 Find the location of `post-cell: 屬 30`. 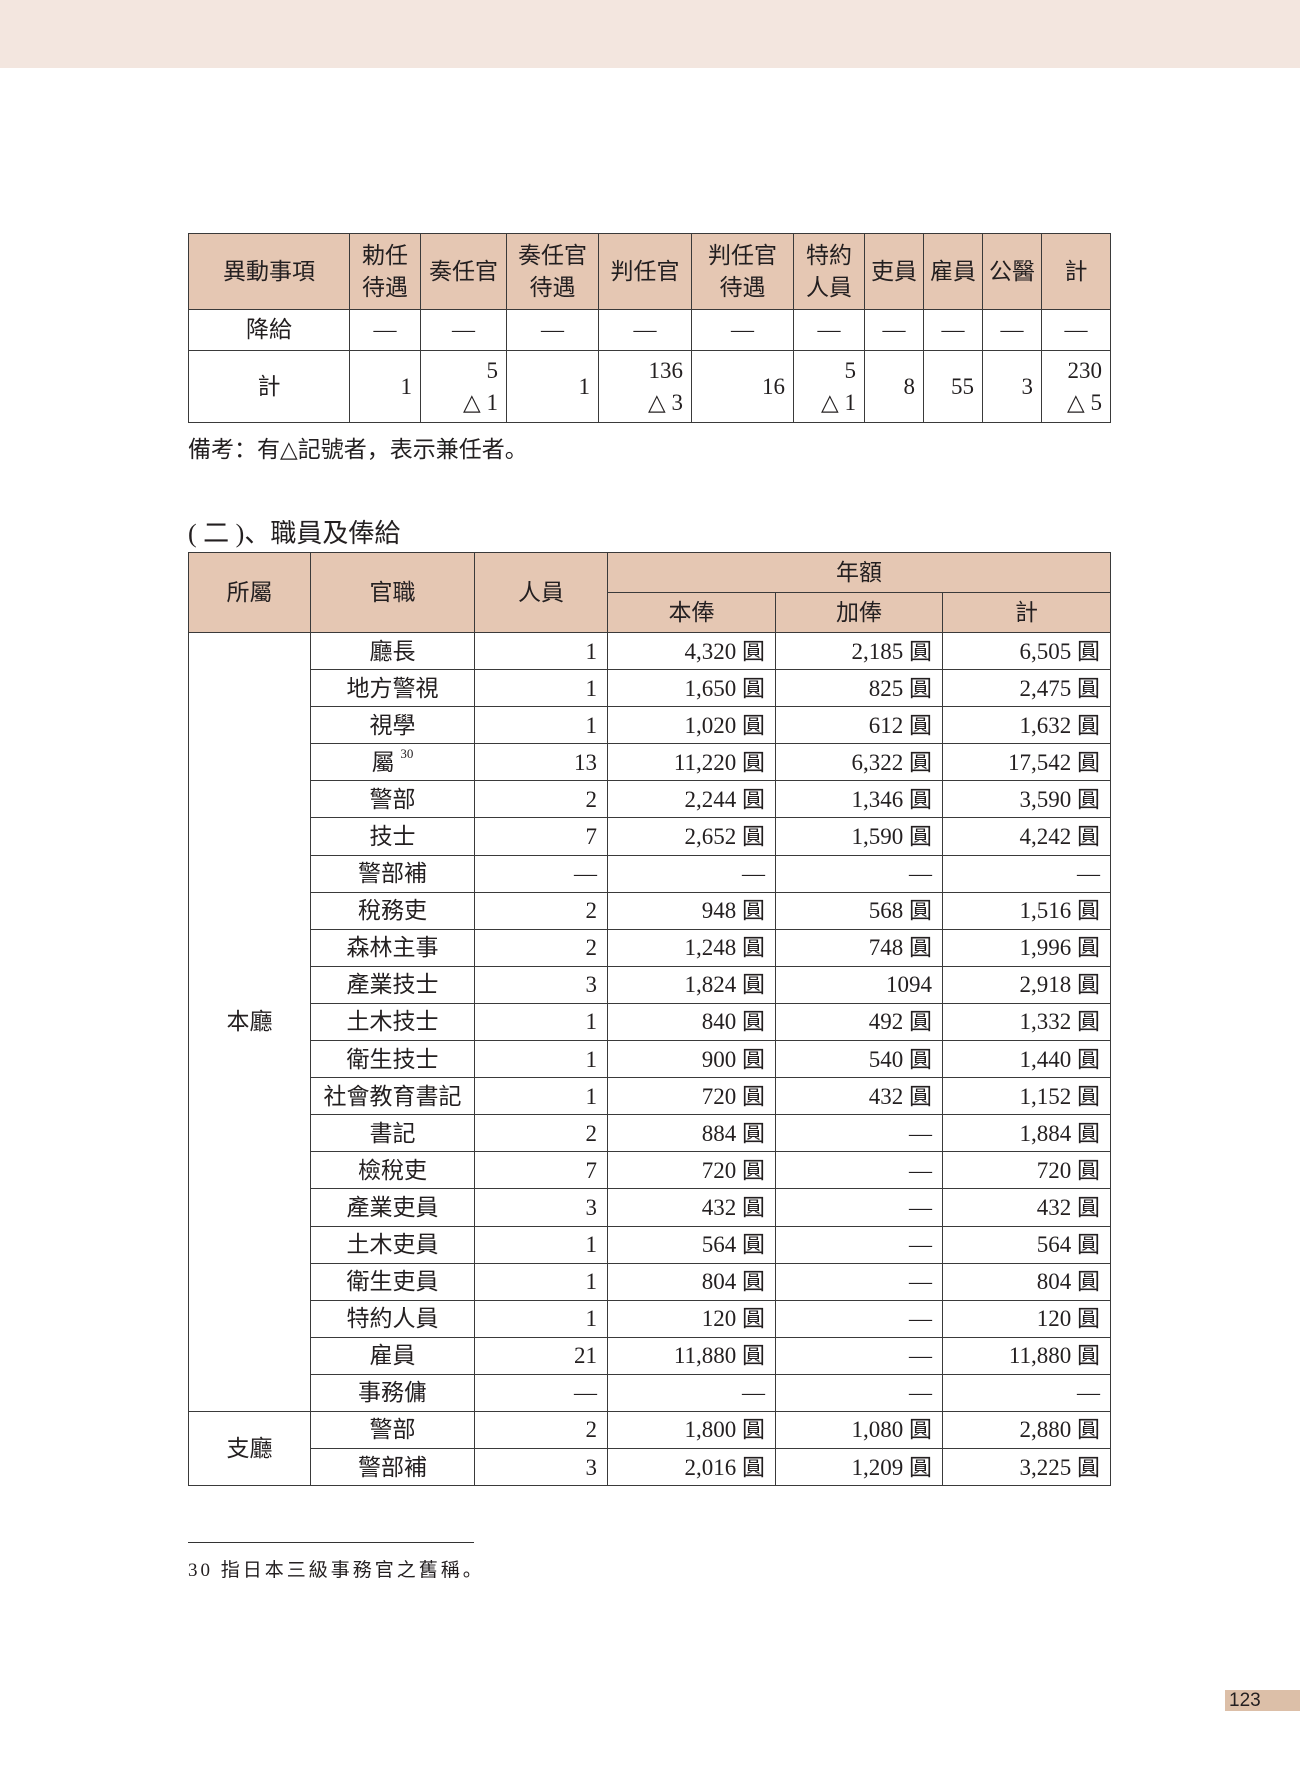

post-cell: 屬 30 is located at coordinates (392, 762).